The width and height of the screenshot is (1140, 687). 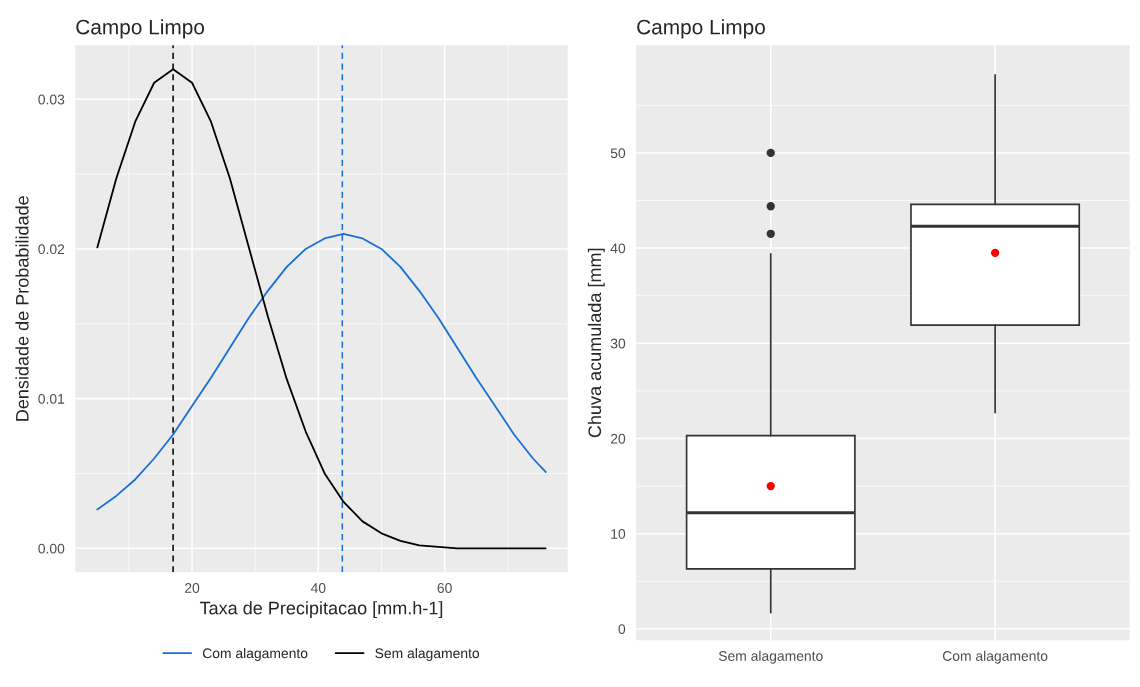 I want to click on y-tick-label: 0.03, so click(x=51, y=99).